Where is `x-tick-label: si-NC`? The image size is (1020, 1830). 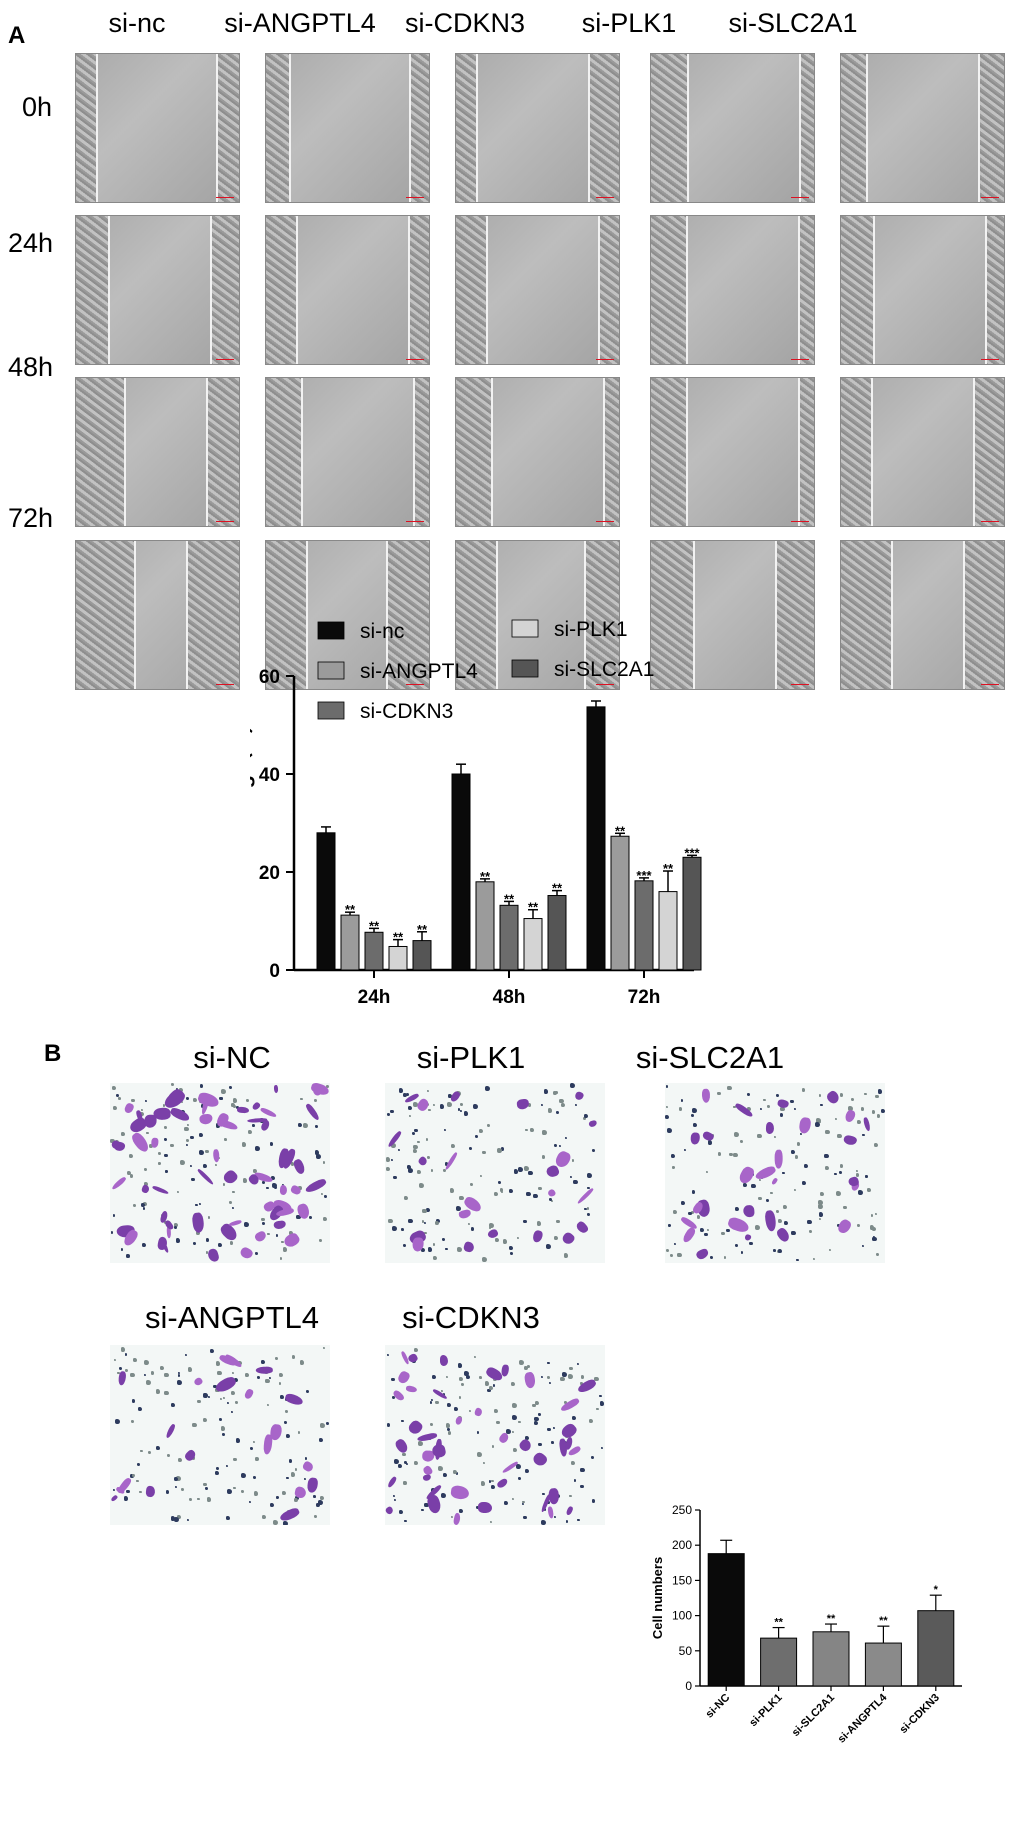
x-tick-label: si-NC is located at coordinates (718, 1706).